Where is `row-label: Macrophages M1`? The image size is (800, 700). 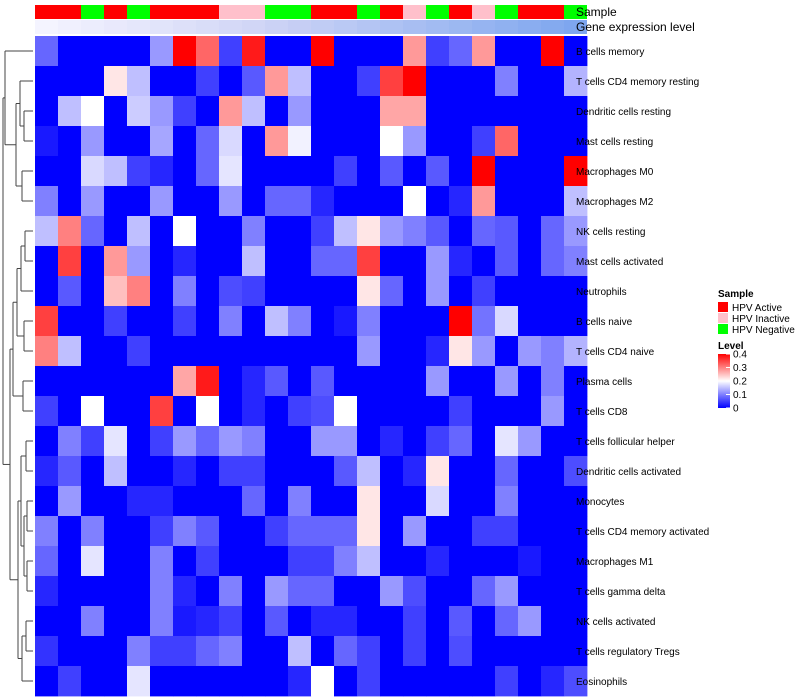
row-label: Macrophages M1 is located at coordinates (615, 562).